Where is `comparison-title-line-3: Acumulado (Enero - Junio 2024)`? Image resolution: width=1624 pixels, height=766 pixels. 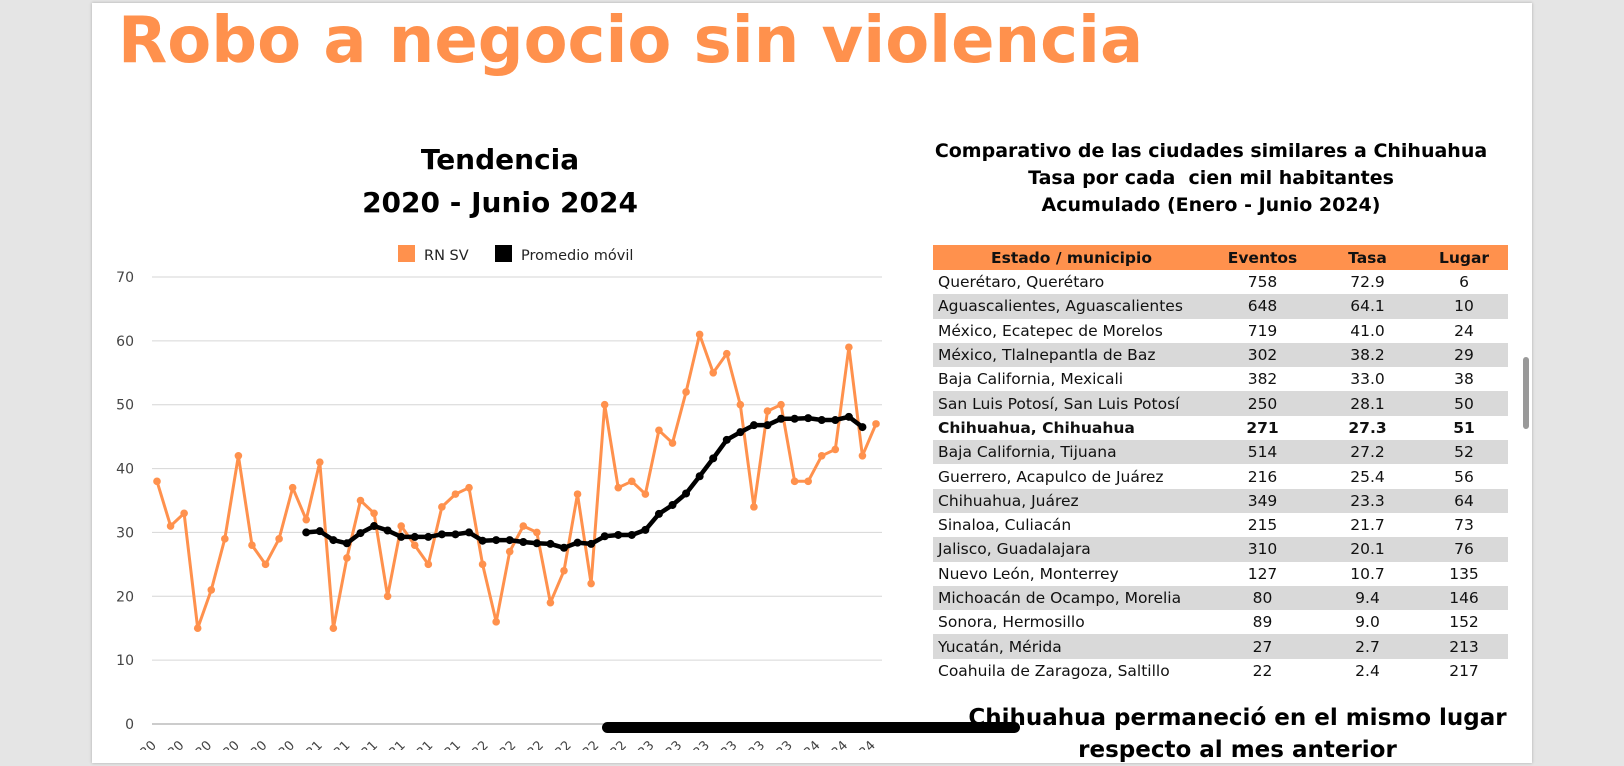
comparison-title-line-3: Acumulado (Enero - Junio 2024) is located at coordinates (1211, 205).